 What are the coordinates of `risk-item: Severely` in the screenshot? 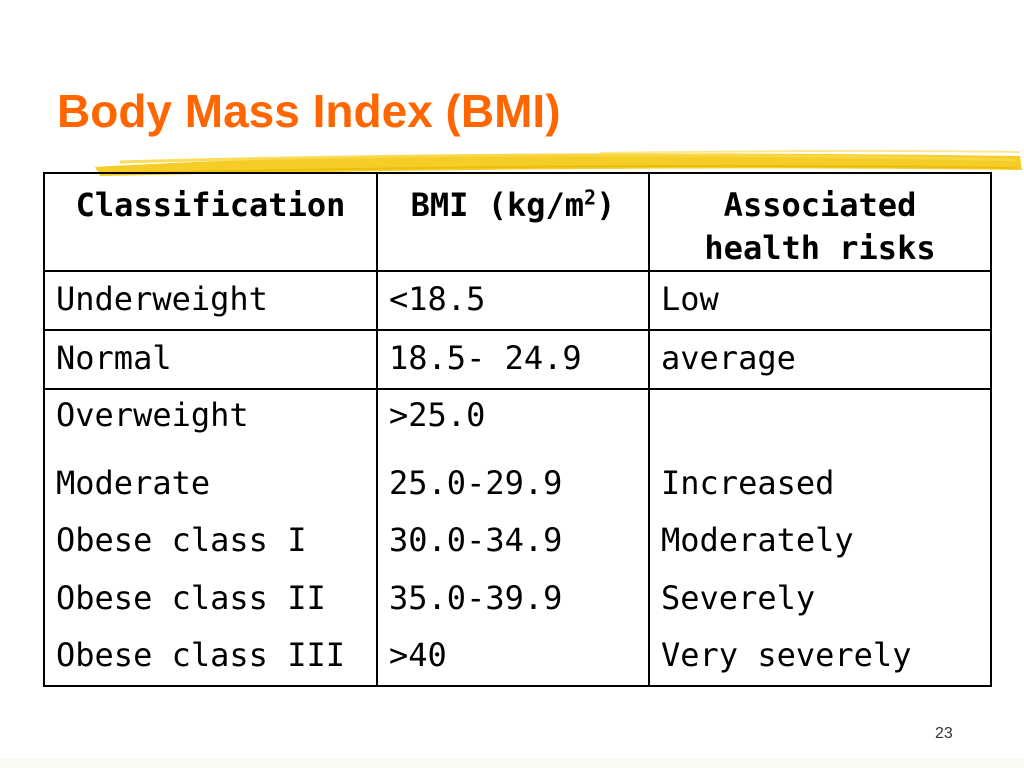 It's located at (738, 597).